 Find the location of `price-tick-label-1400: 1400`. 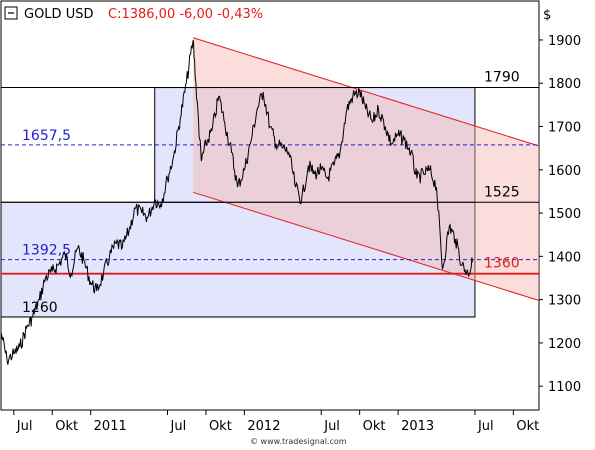

price-tick-label-1400: 1400 is located at coordinates (564, 257).